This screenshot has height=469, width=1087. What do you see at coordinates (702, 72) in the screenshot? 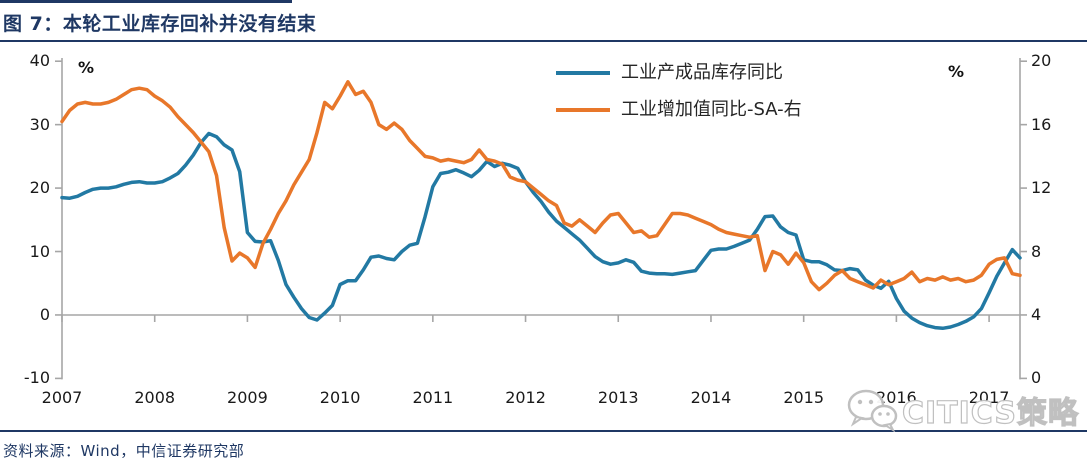
I see `legend-label-inventory: 工业产成品库存同比` at bounding box center [702, 72].